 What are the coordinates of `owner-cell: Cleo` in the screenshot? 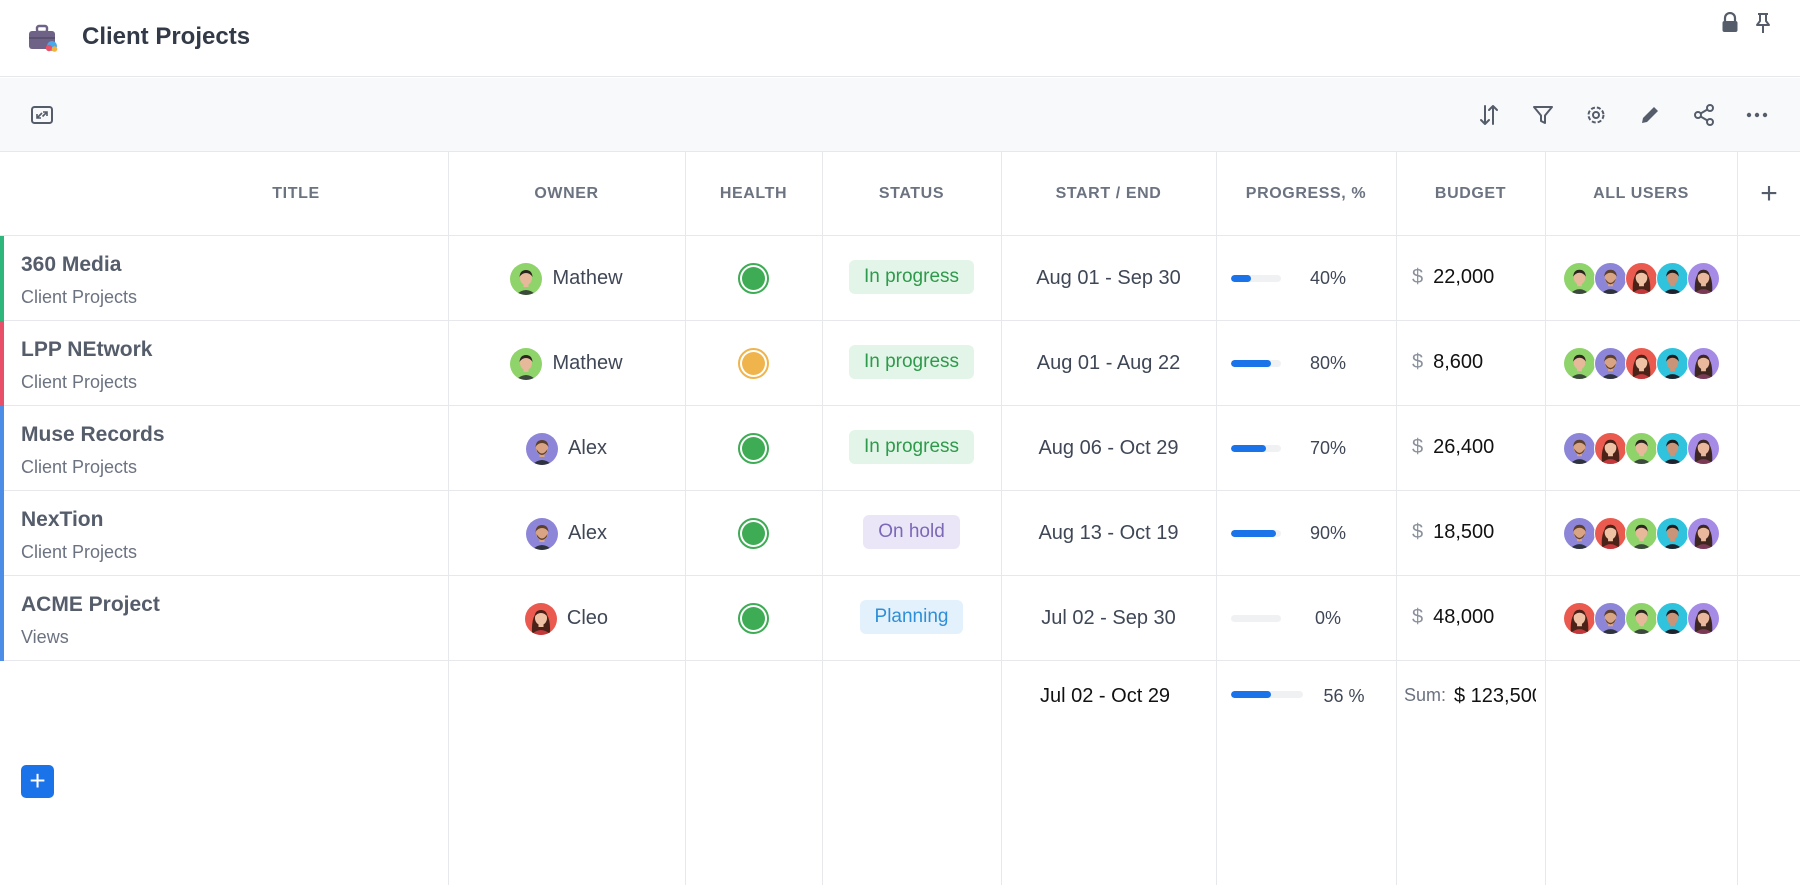 It's located at (566, 618).